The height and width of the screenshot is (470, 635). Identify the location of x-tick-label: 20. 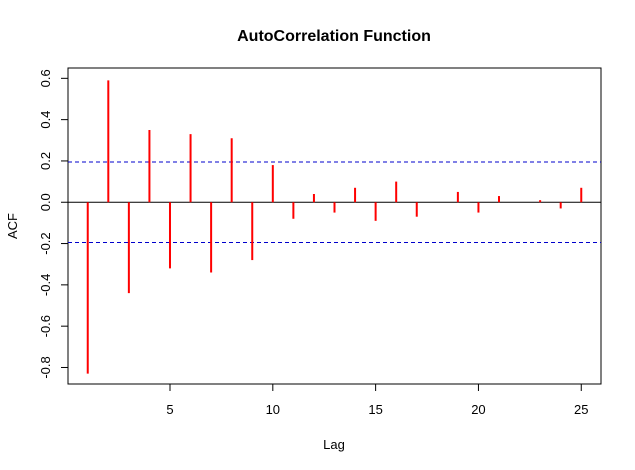
(478, 409).